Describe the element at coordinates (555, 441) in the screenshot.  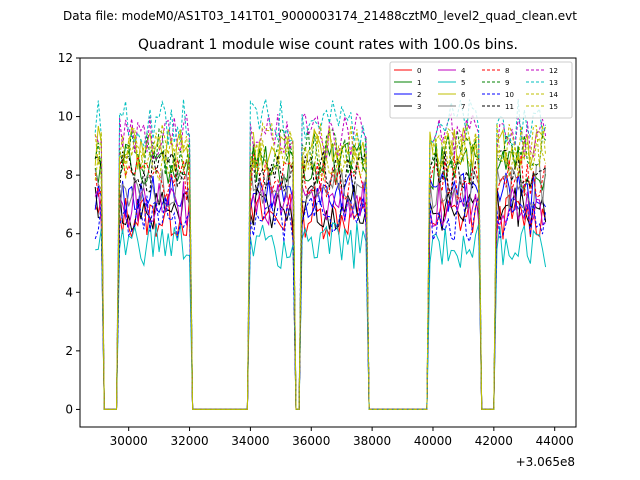
I see `x-tick-label: 44000` at that location.